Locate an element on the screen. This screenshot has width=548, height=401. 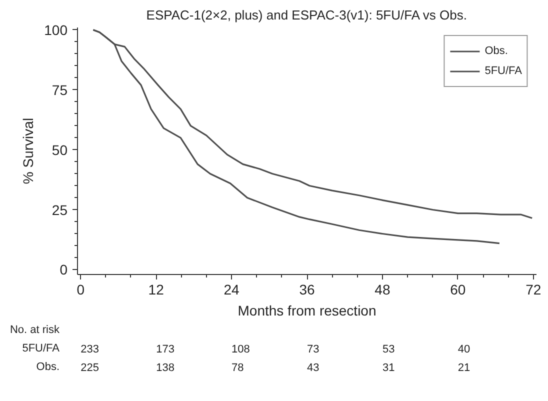
x-tick-label: 36 is located at coordinates (307, 290).